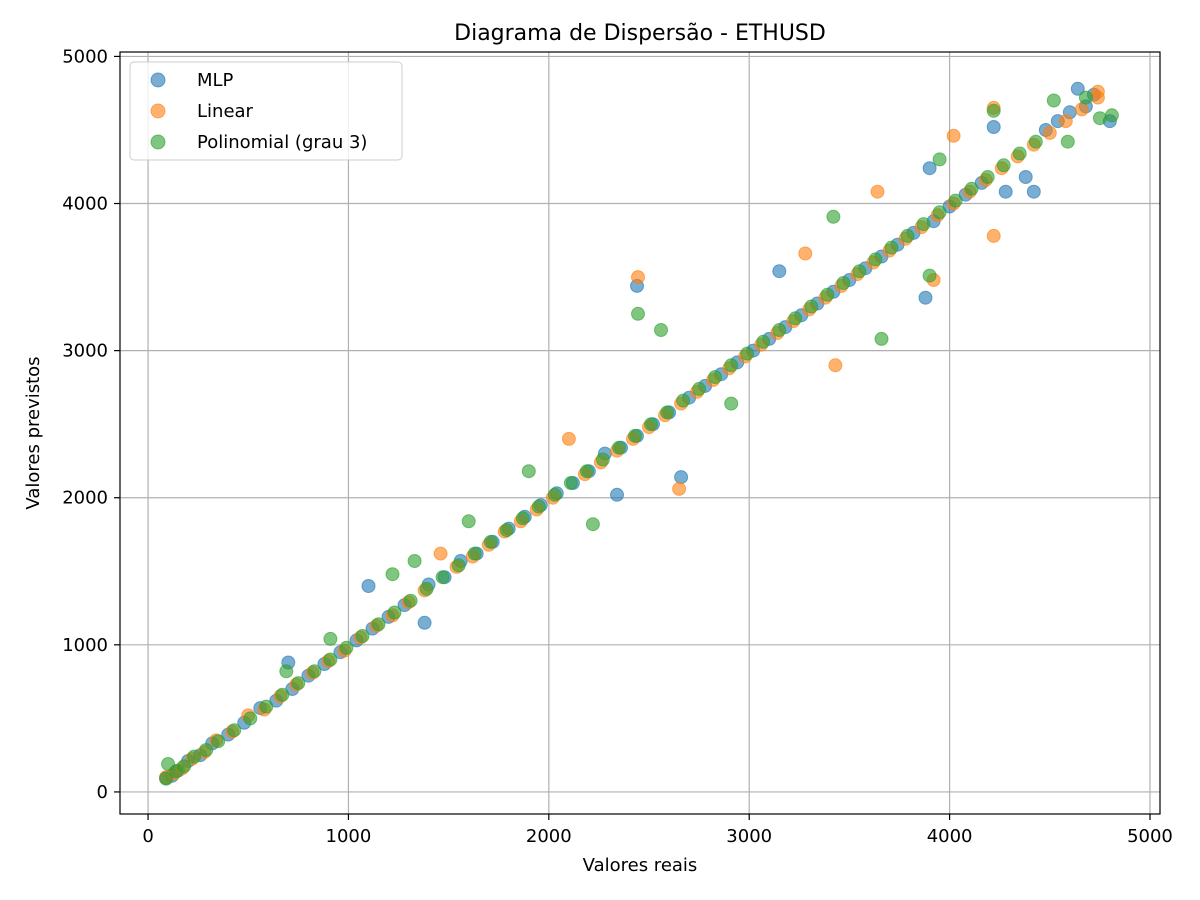  What do you see at coordinates (85, 56) in the screenshot?
I see `y-tick-label: 5000` at bounding box center [85, 56].